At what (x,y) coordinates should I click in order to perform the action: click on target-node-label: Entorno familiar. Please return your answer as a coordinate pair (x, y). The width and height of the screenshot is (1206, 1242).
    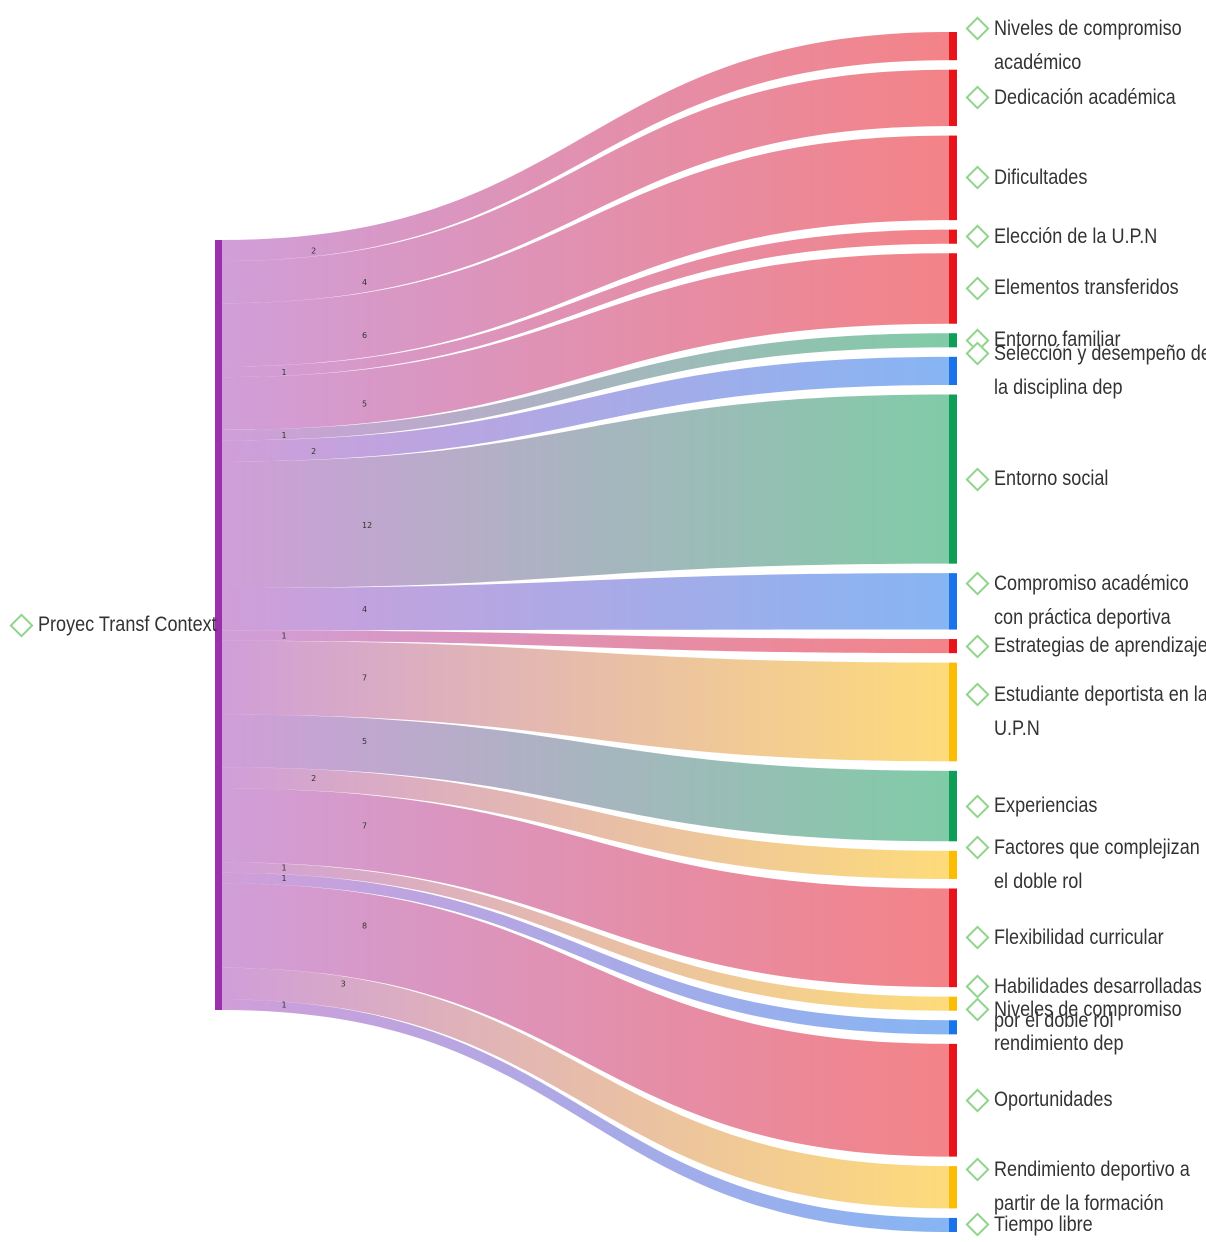
    Looking at the image, I should click on (1057, 340).